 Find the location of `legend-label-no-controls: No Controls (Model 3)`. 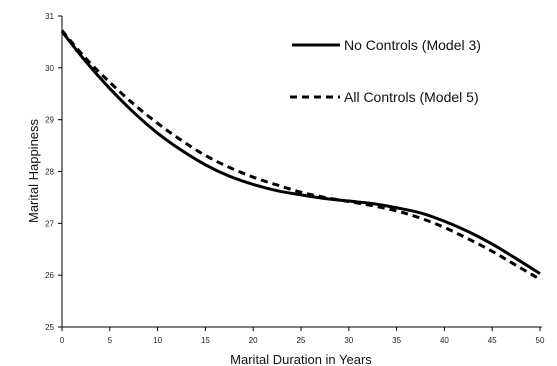

legend-label-no-controls: No Controls (Model 3) is located at coordinates (412, 45).